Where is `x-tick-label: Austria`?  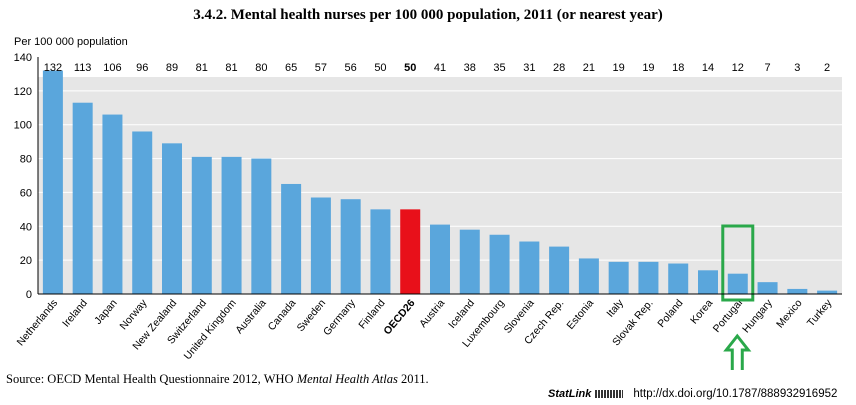
x-tick-label: Austria is located at coordinates (432, 313).